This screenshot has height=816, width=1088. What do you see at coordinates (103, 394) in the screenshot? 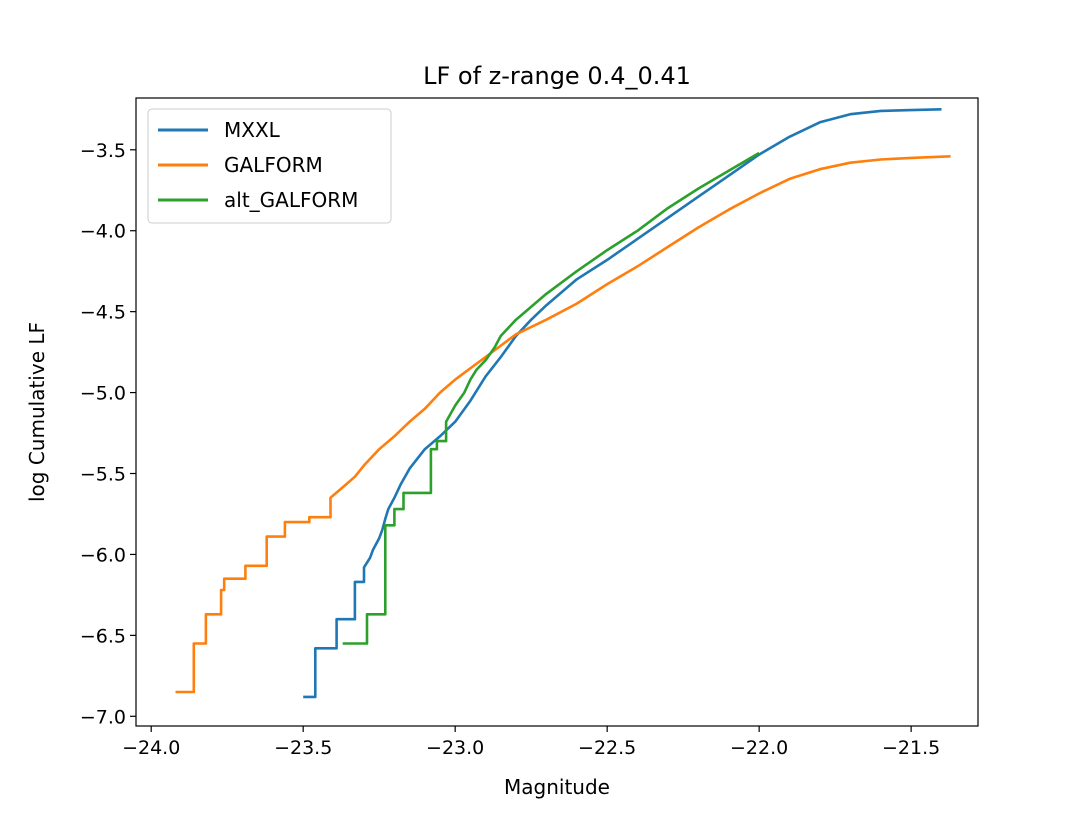
I see `y-tick-label: −5.0` at bounding box center [103, 394].